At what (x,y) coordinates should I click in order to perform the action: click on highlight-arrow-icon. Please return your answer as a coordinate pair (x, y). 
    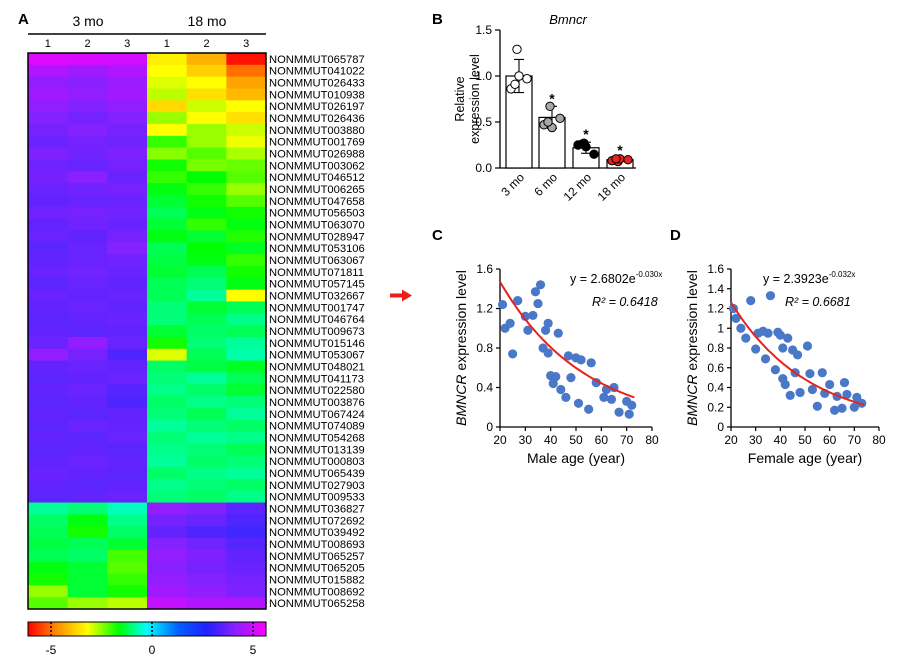
    Looking at the image, I should click on (401, 295).